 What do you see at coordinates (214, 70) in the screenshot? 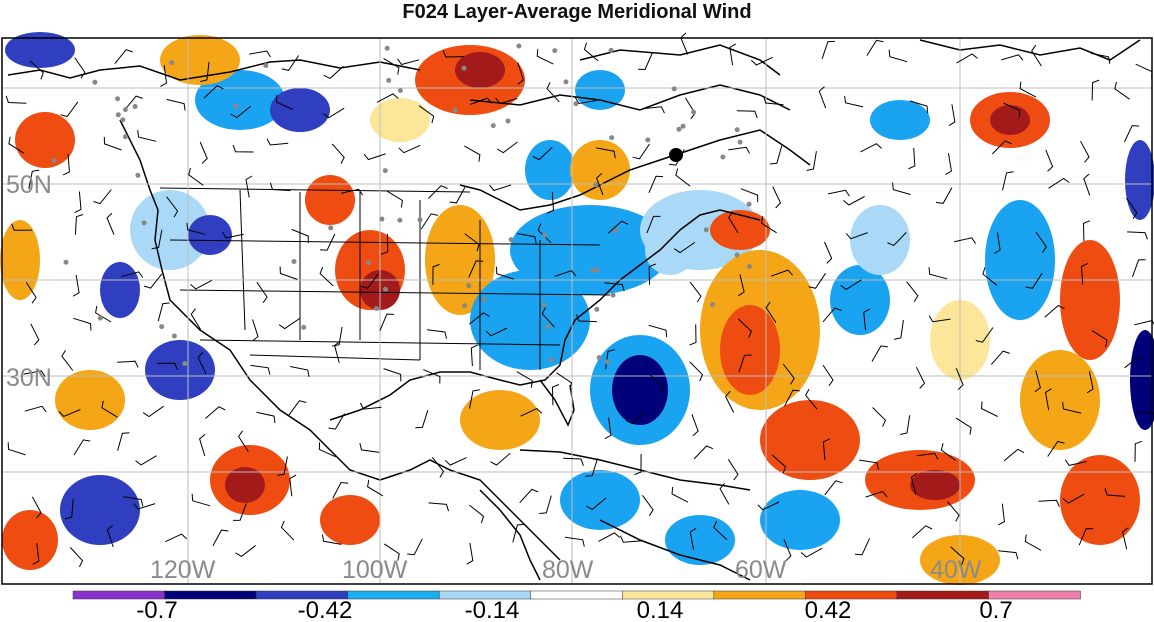
I see `arctic-coast` at bounding box center [214, 70].